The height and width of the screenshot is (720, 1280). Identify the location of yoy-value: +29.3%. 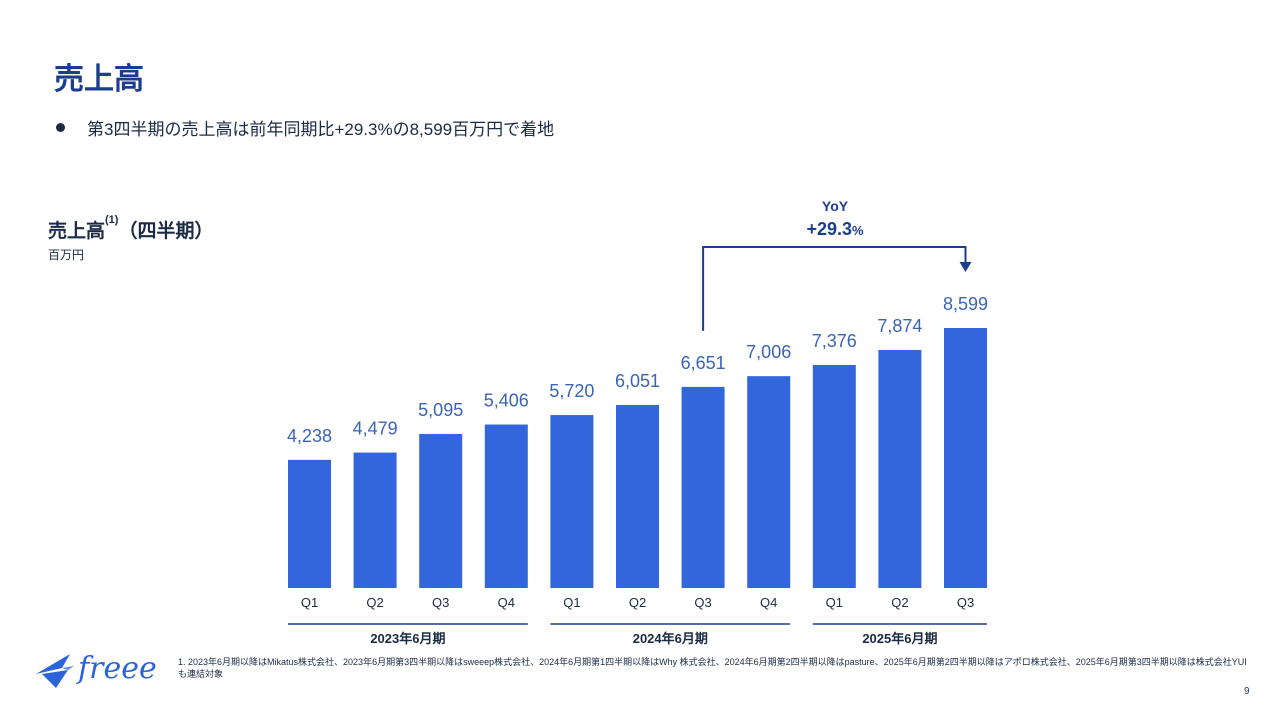
(835, 229).